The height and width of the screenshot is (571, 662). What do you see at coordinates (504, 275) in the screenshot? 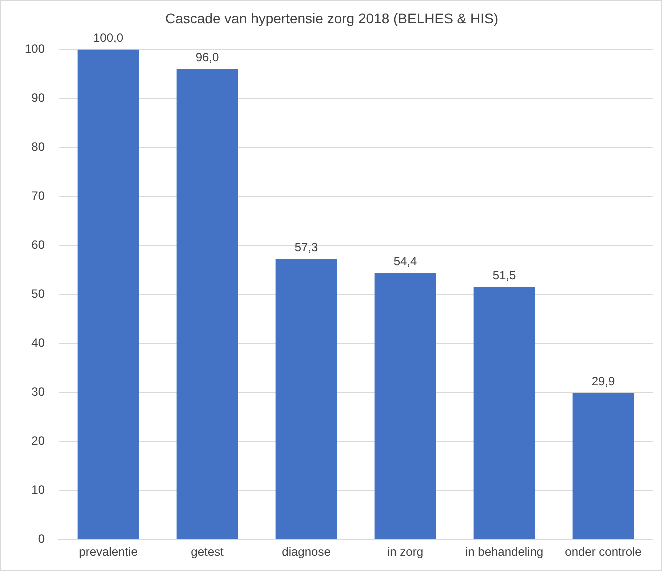
I see `data-label: 51,5` at bounding box center [504, 275].